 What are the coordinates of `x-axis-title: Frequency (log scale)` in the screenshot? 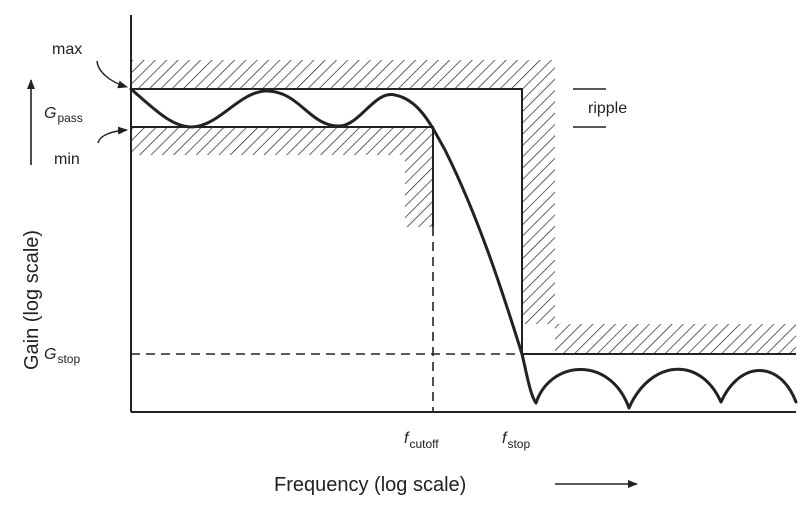 It's located at (370, 485).